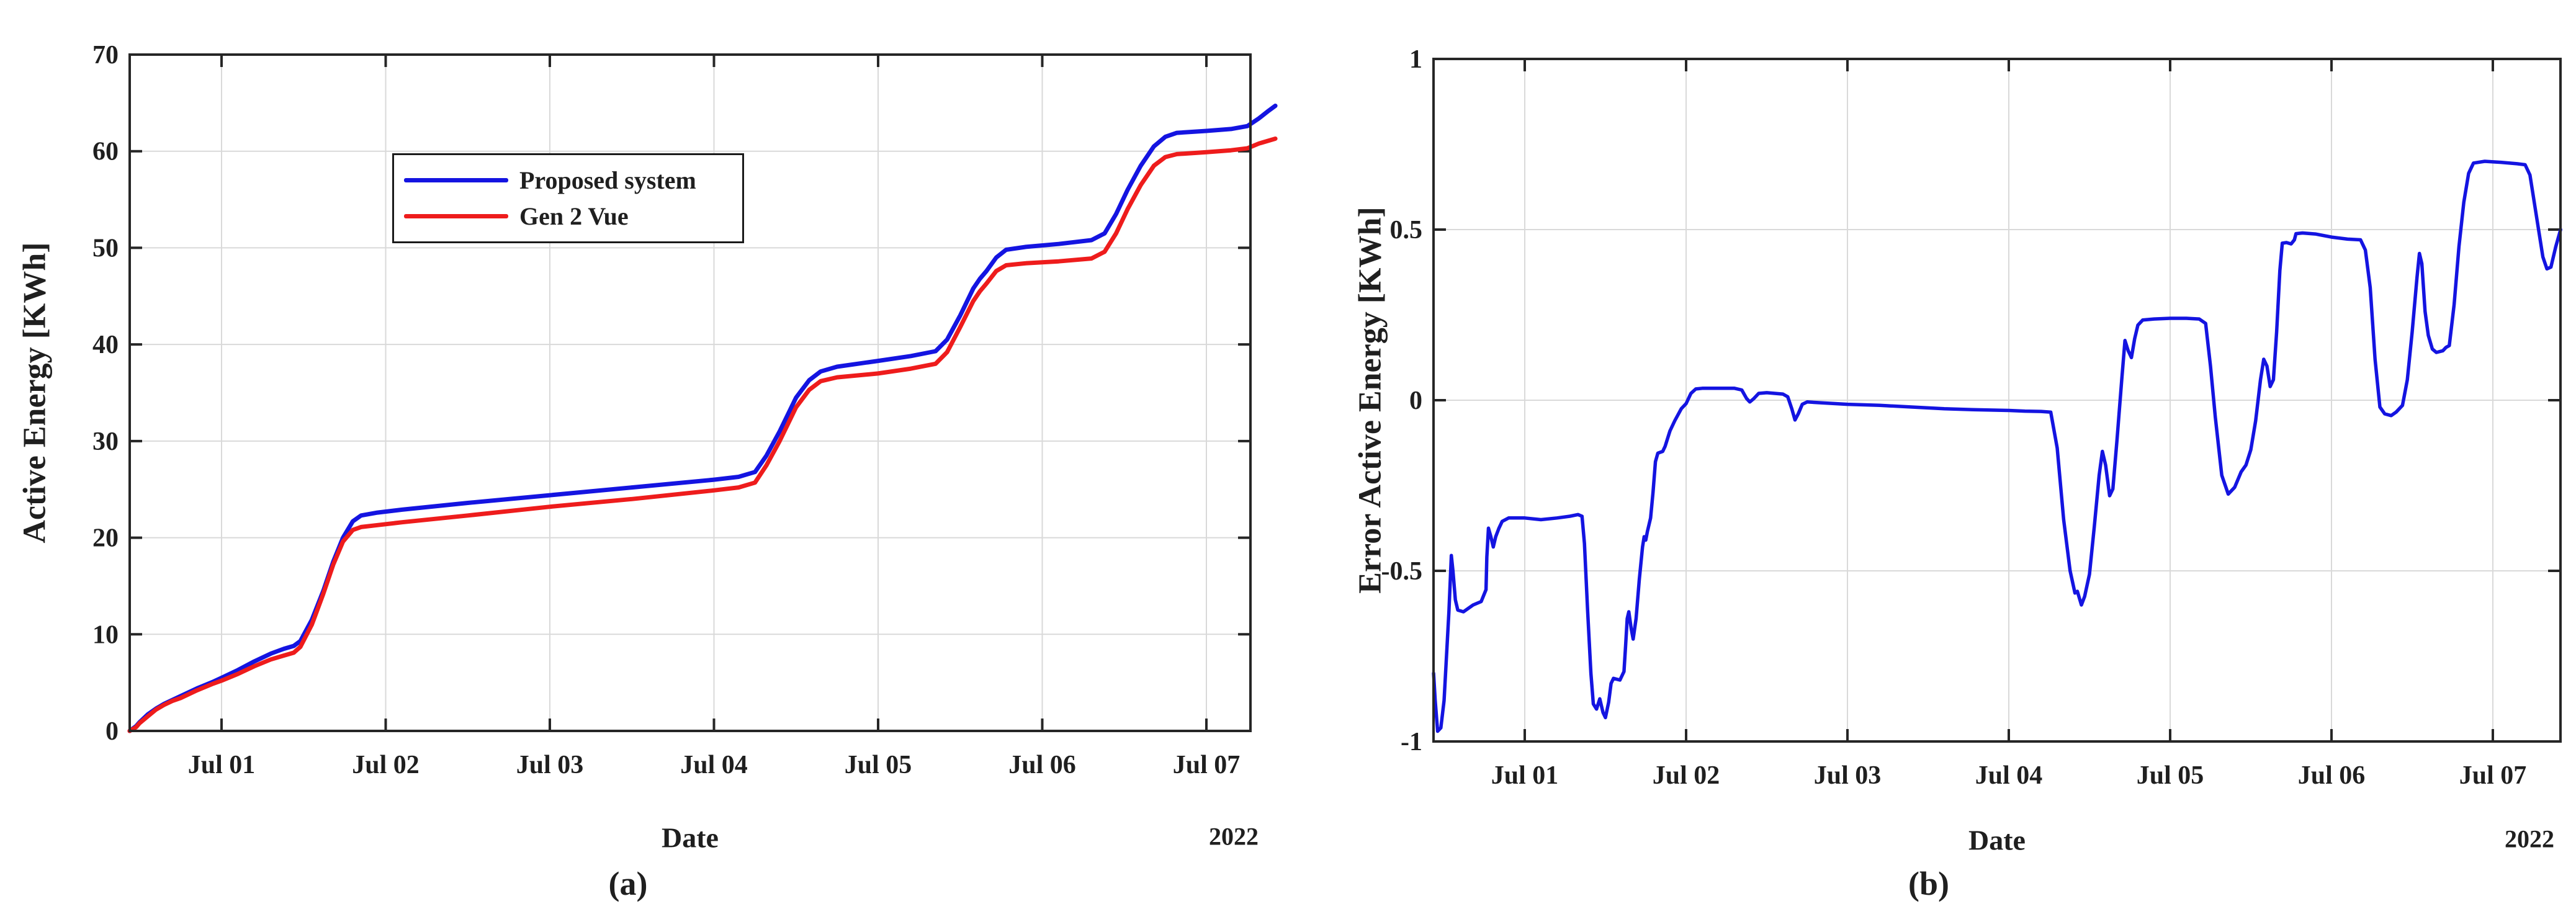 The image size is (2576, 909). Describe the element at coordinates (105, 538) in the screenshot. I see `y-tick-label: 20` at that location.